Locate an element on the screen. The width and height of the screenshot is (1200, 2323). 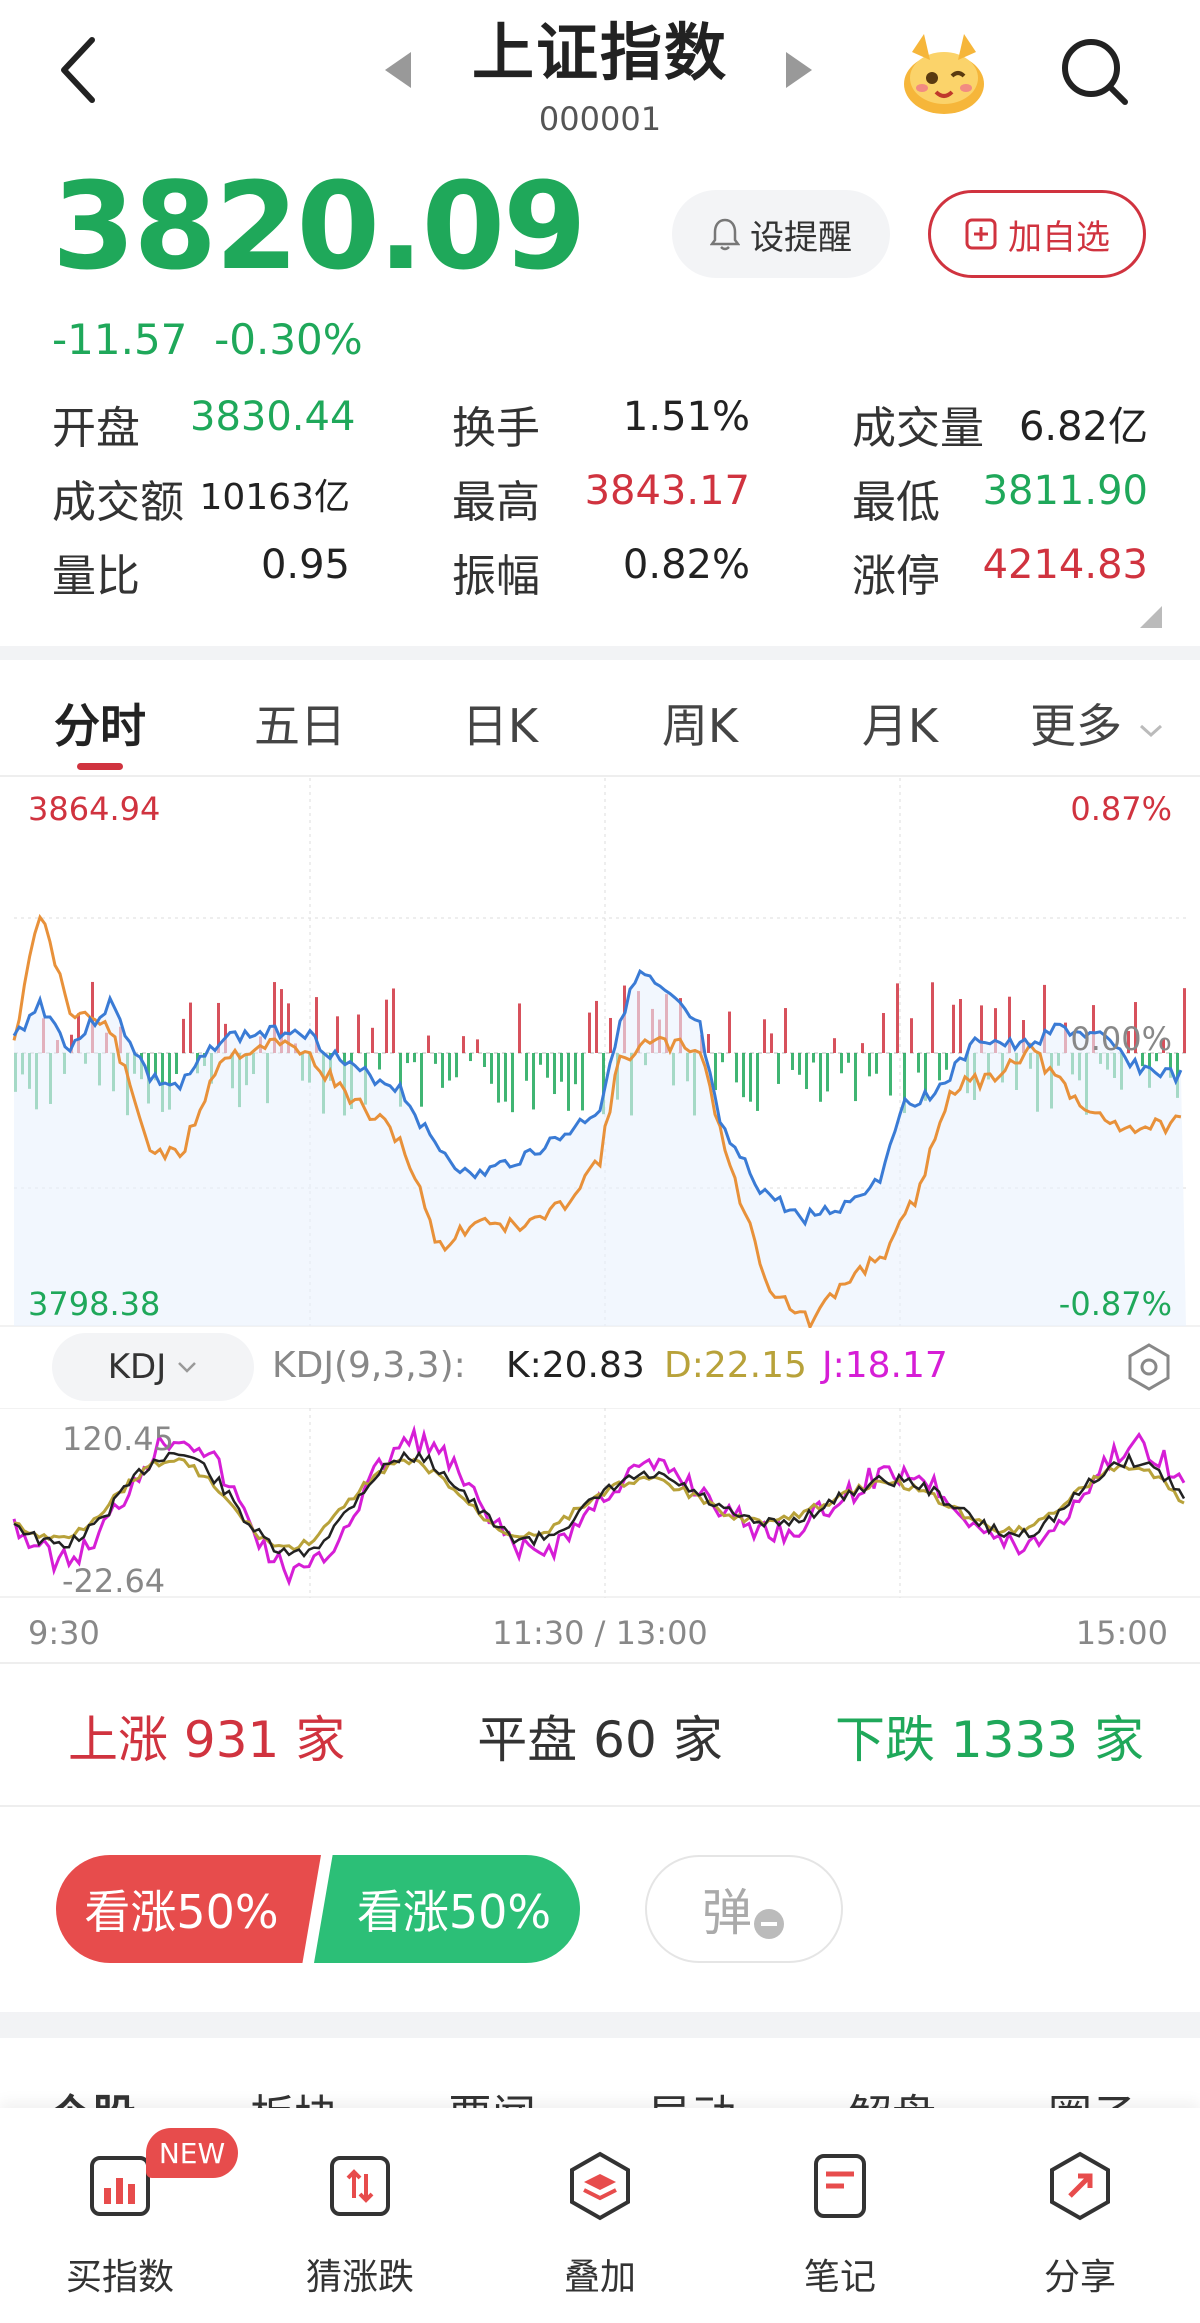
nav-buy-index: 买指数 is located at coordinates (120, 2225).